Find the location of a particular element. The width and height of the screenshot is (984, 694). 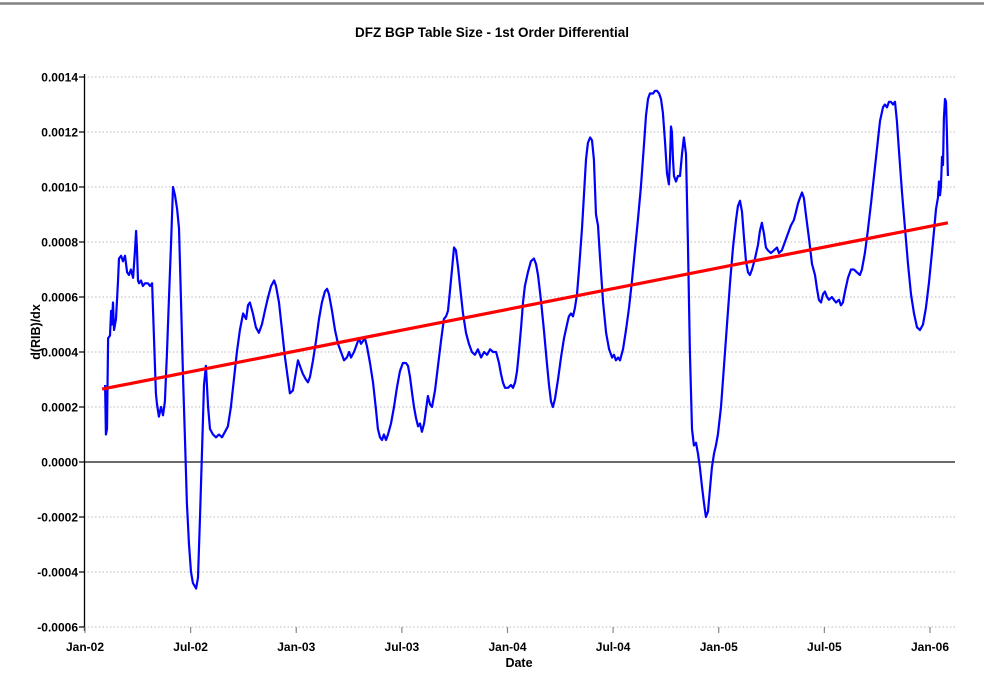

y-axis-title: d(RIB)/dx is located at coordinates (36, 332).